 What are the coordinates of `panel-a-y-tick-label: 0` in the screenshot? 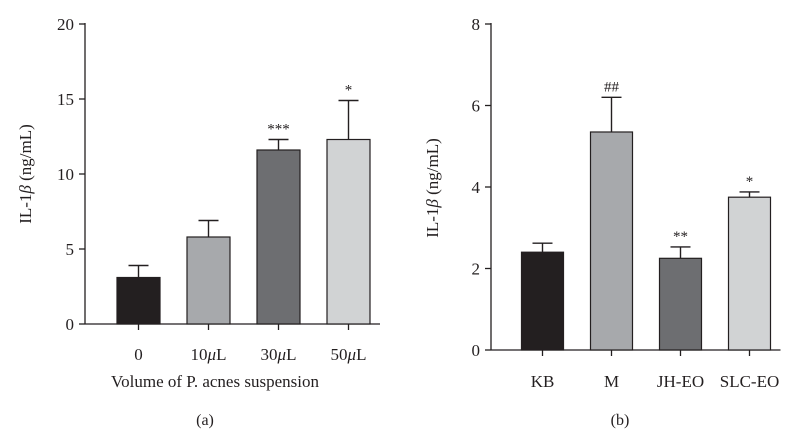 It's located at (70, 324).